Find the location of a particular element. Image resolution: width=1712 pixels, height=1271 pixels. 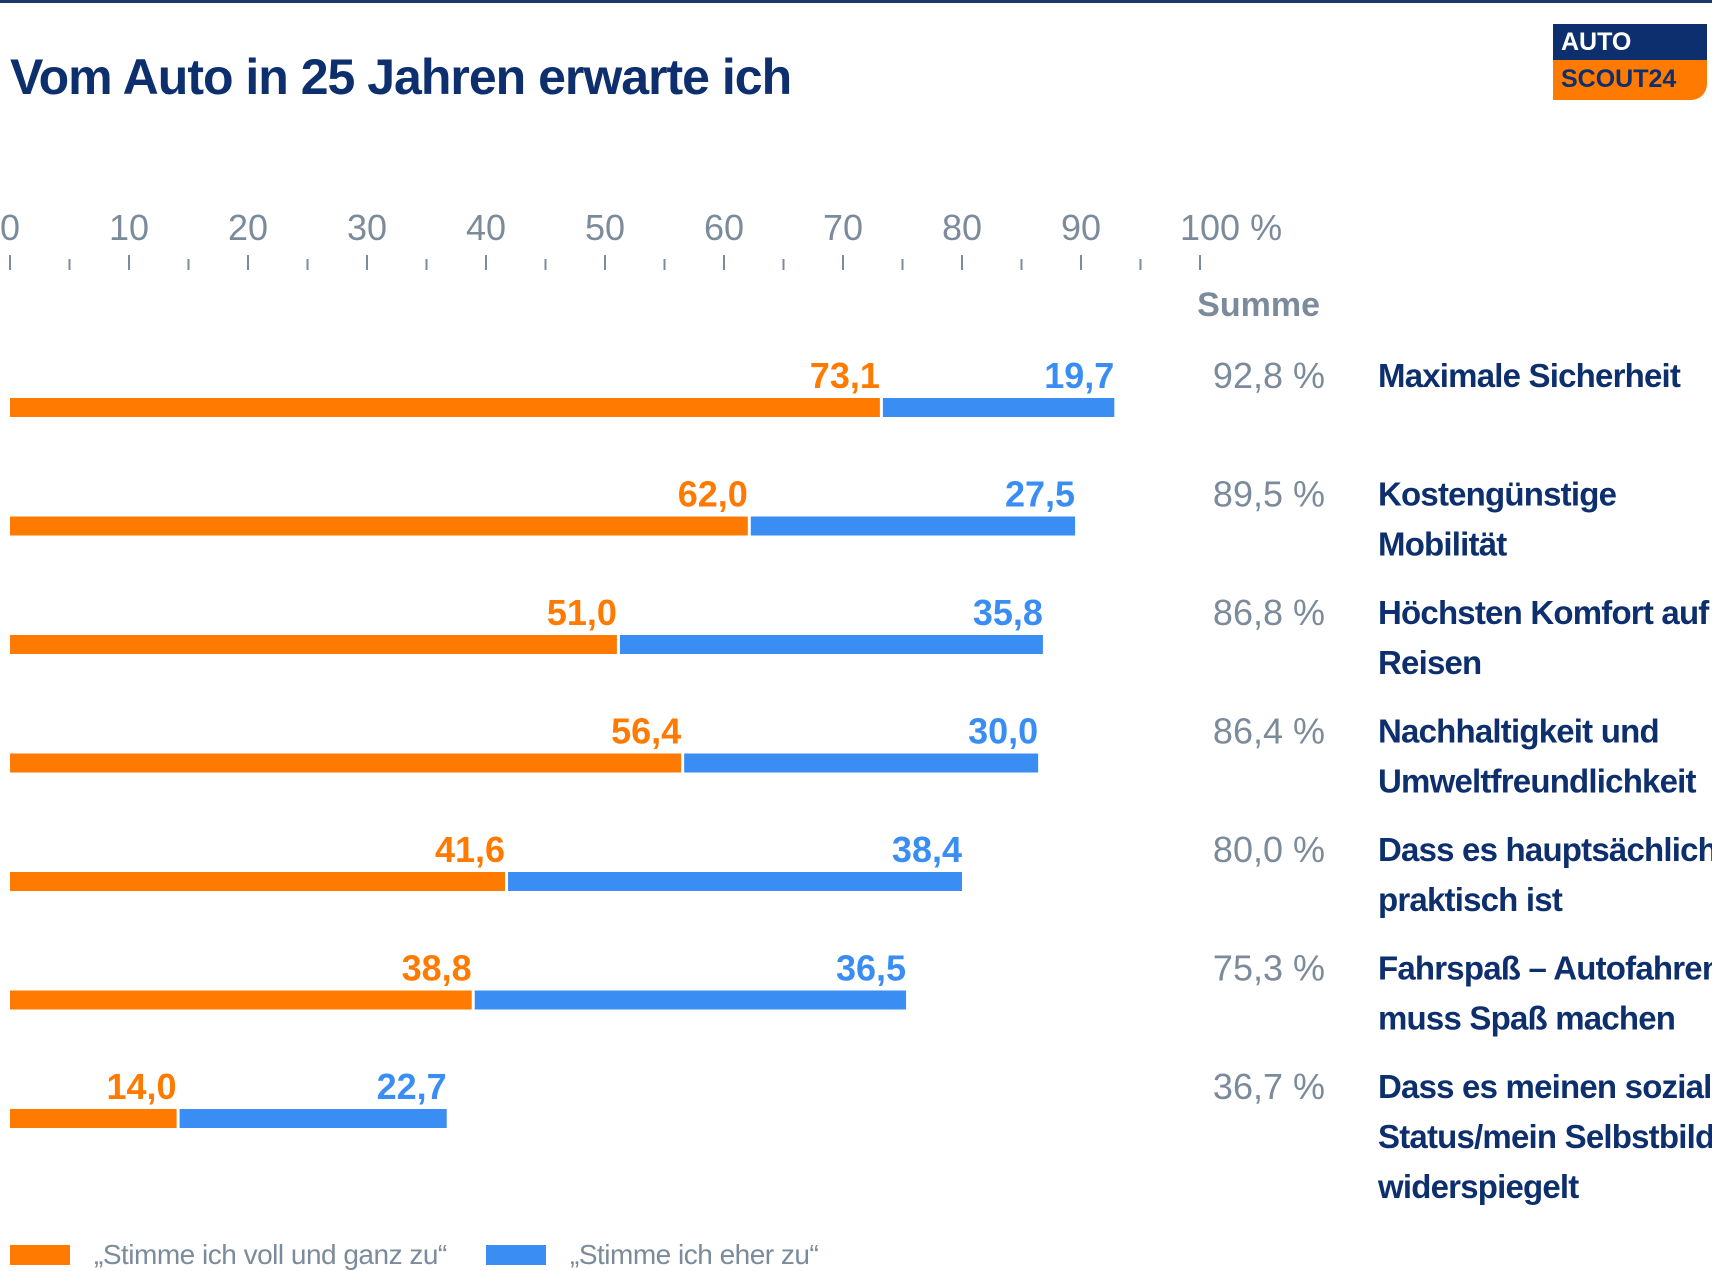

top-rule is located at coordinates (856, 1).